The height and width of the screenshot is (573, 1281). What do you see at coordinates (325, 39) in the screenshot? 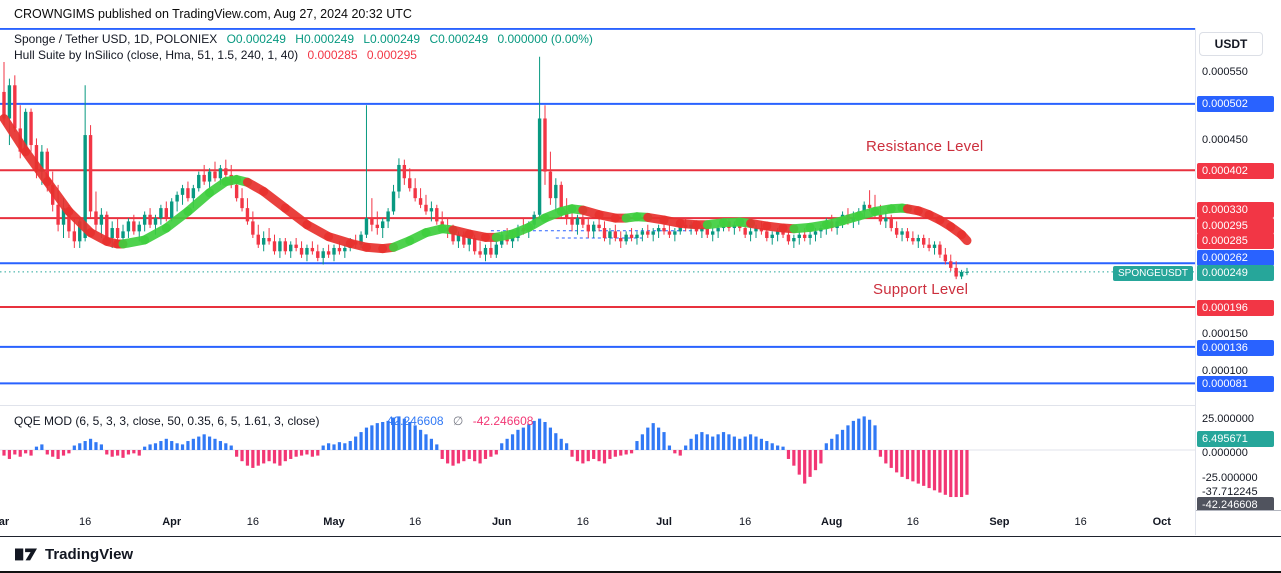
I see `ohlc-high: H0.000249` at bounding box center [325, 39].